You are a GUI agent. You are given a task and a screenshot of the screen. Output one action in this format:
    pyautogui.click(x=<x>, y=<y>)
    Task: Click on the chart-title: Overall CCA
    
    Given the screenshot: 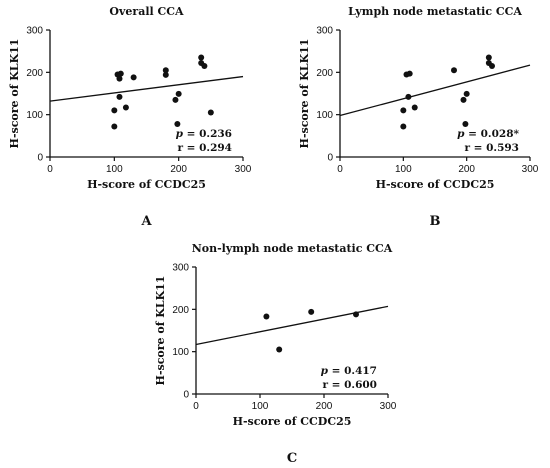 What is the action you would take?
    pyautogui.click(x=146, y=11)
    